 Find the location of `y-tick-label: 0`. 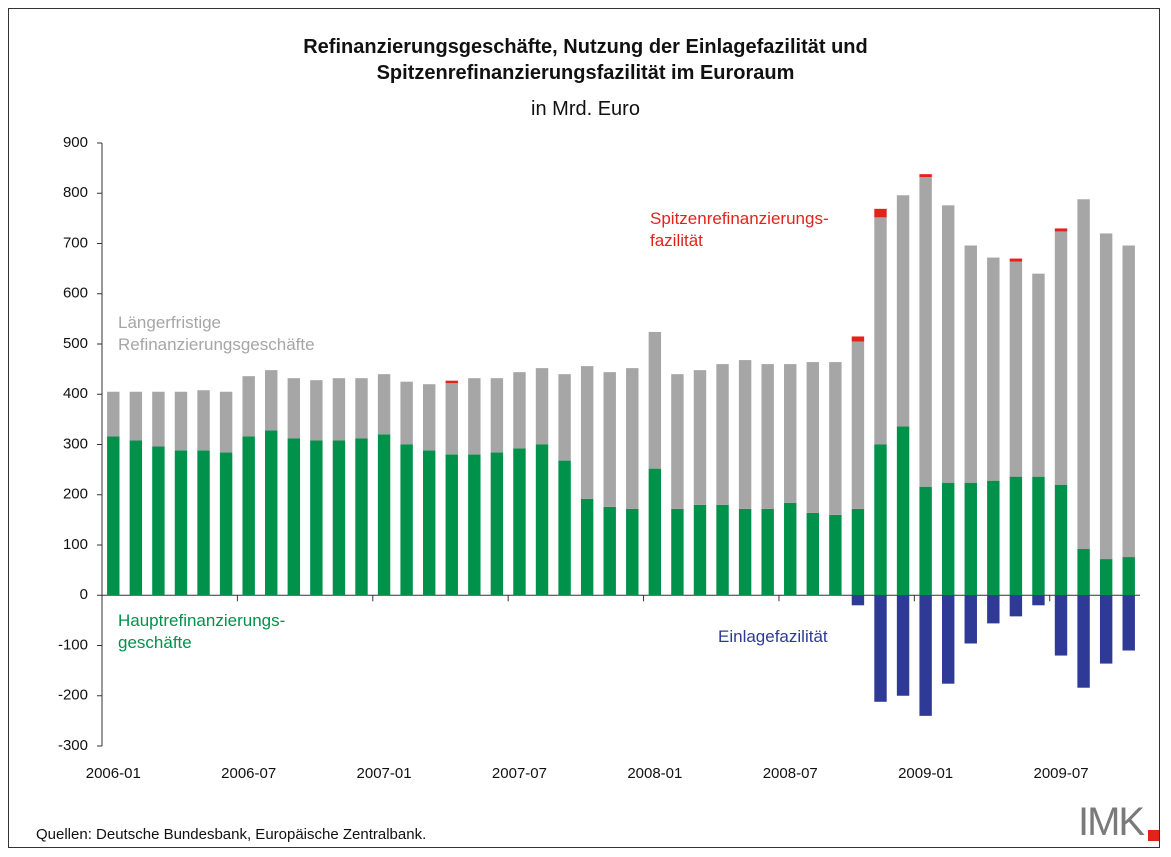

y-tick-label: 0 is located at coordinates (84, 594).